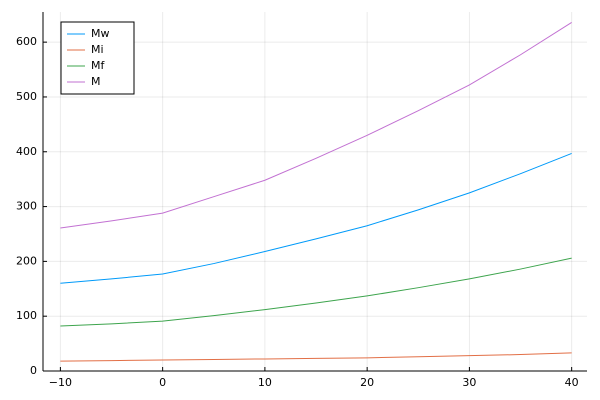 This screenshot has height=400, width=600. What do you see at coordinates (367, 382) in the screenshot?
I see `x-tick-label: 20` at bounding box center [367, 382].